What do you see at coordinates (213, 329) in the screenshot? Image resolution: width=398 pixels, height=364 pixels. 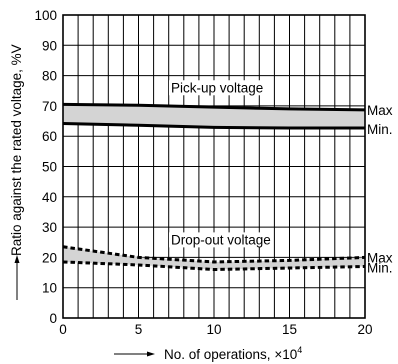 I see `x-tick-label: 10` at bounding box center [213, 329].